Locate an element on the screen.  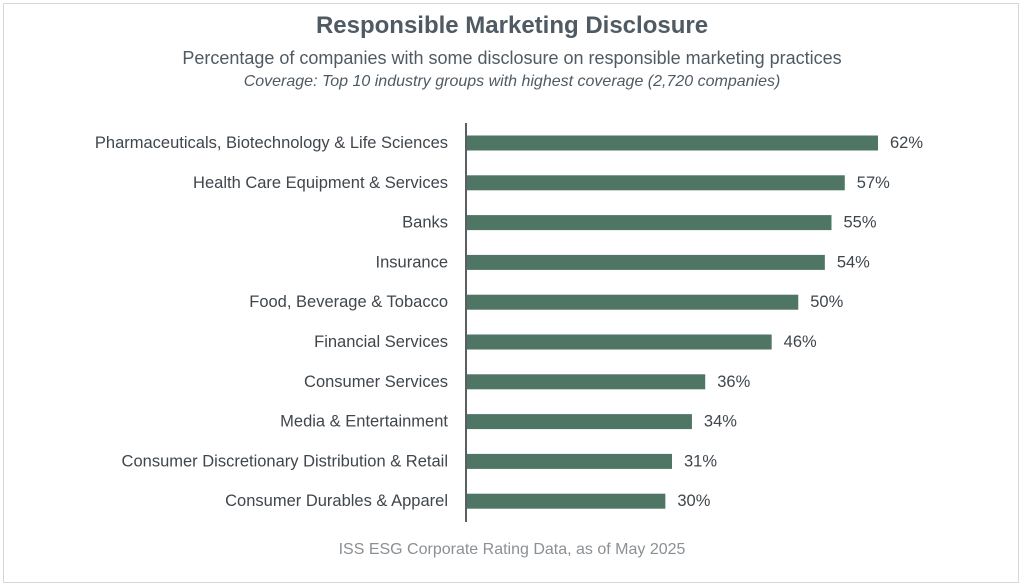
value-label: 34% is located at coordinates (720, 422).